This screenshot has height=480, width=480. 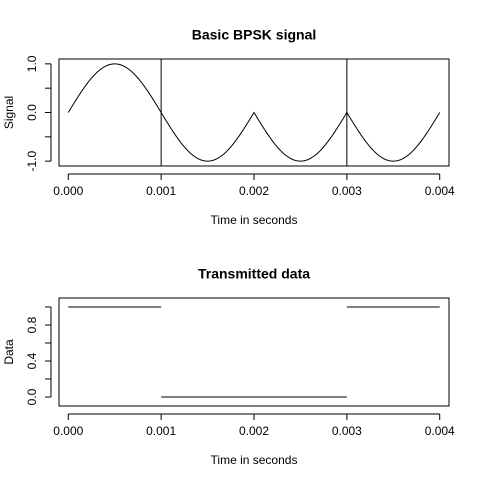 I want to click on y-tick-label: 0.8, so click(x=32, y=324).